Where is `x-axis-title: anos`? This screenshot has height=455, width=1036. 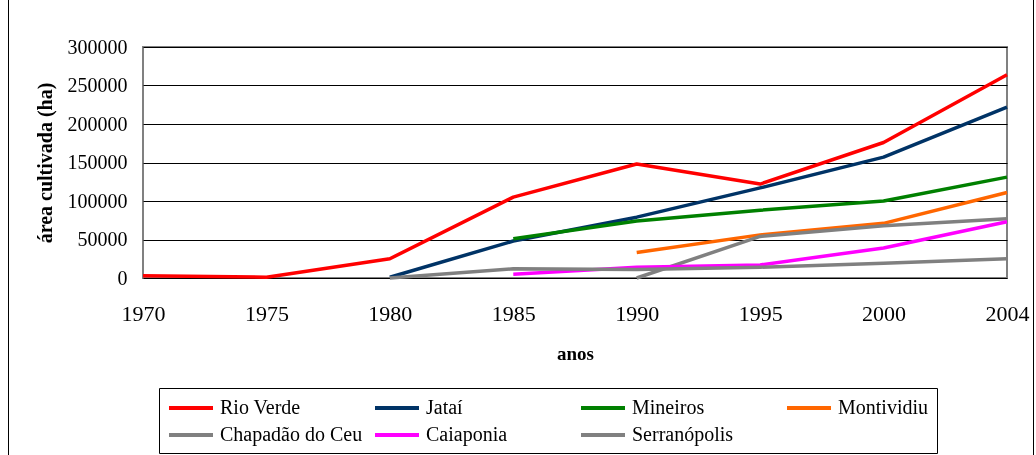 x-axis-title: anos is located at coordinates (575, 353).